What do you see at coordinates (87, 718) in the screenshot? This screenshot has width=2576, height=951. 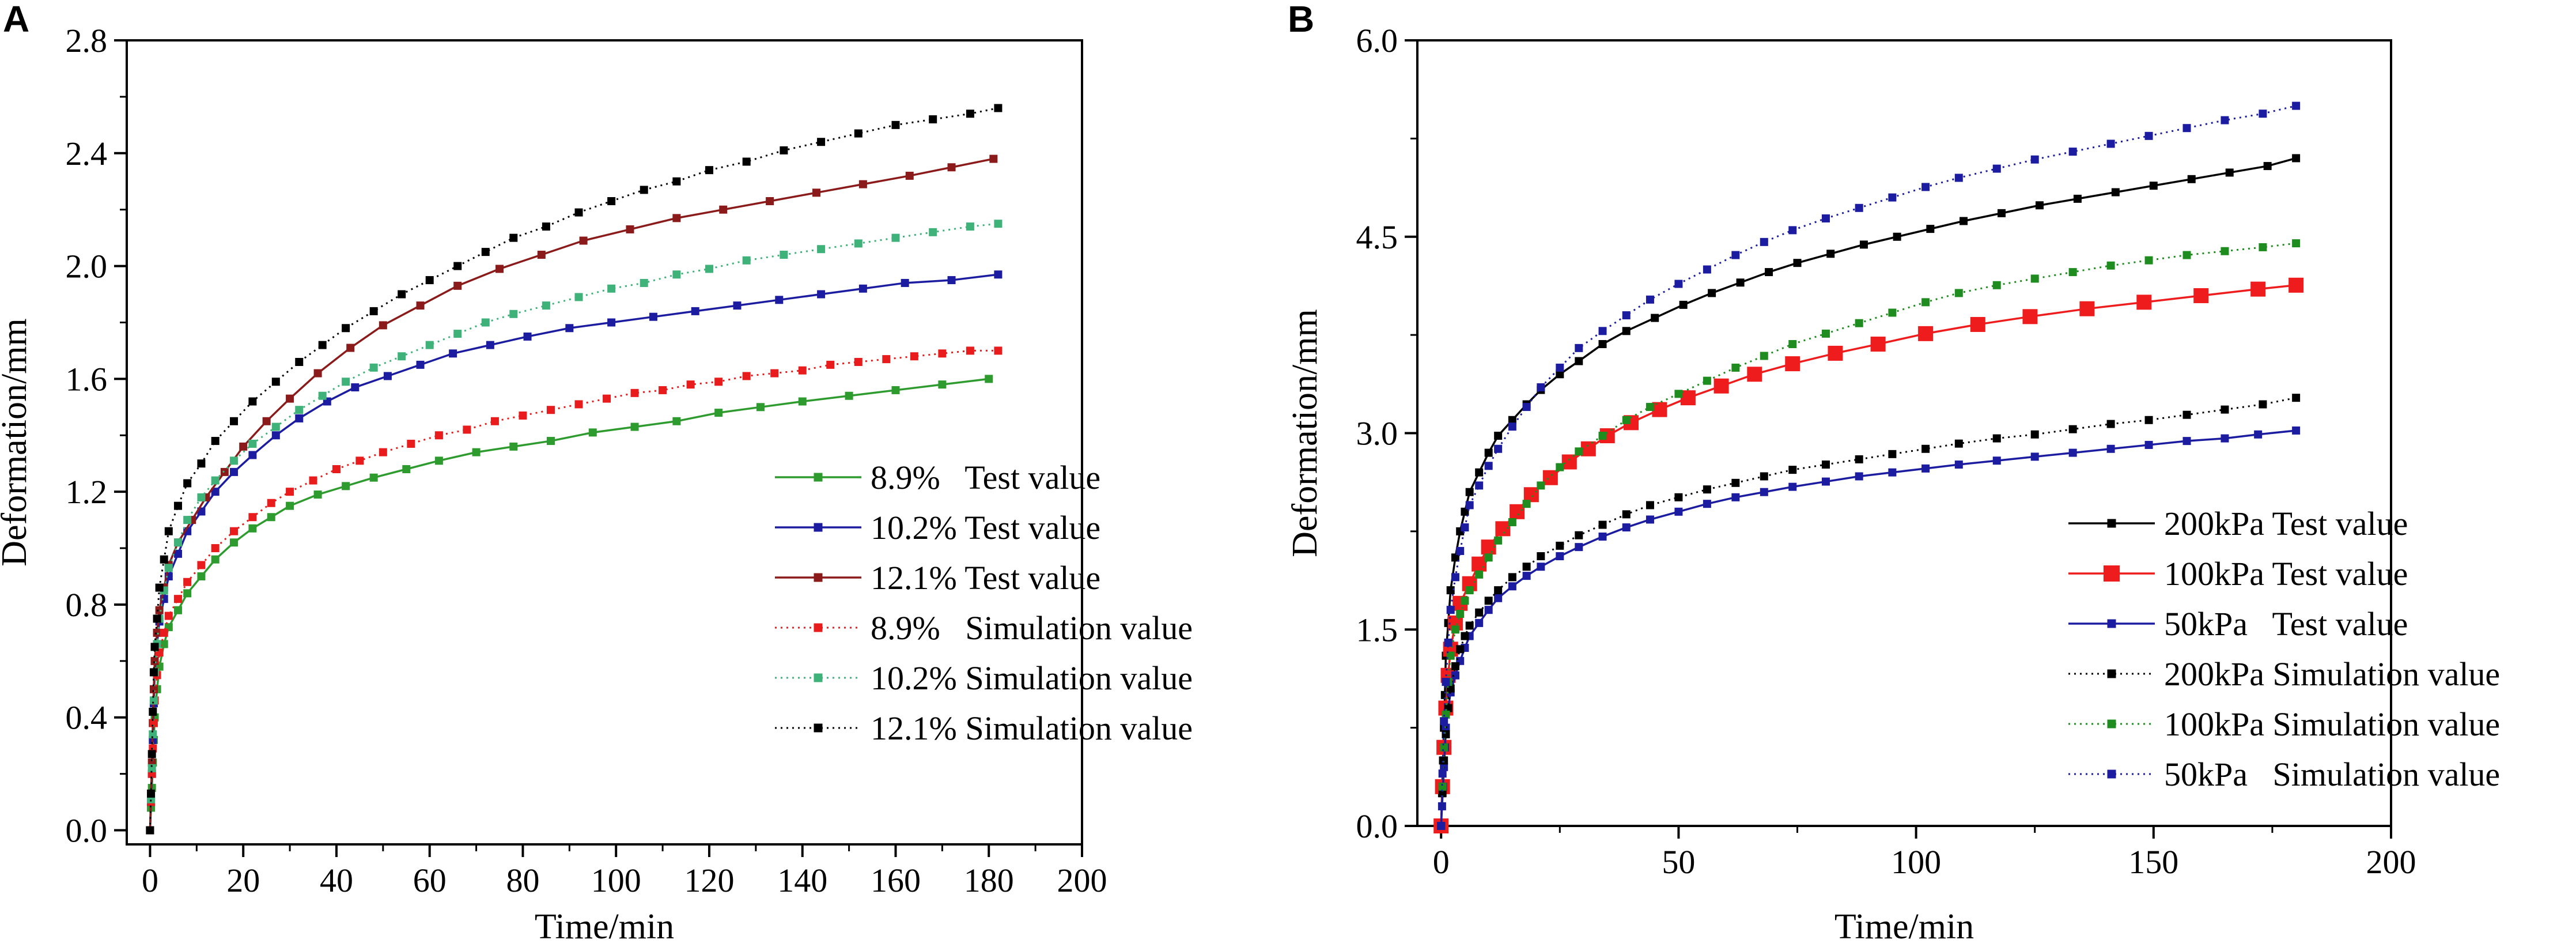 I see `y-tick-label: 0.4` at bounding box center [87, 718].